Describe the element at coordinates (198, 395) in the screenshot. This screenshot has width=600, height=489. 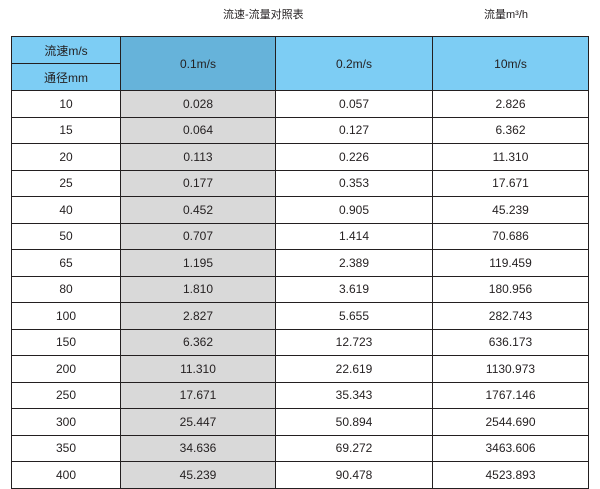
I see `cell-value-0: 17.671` at that location.